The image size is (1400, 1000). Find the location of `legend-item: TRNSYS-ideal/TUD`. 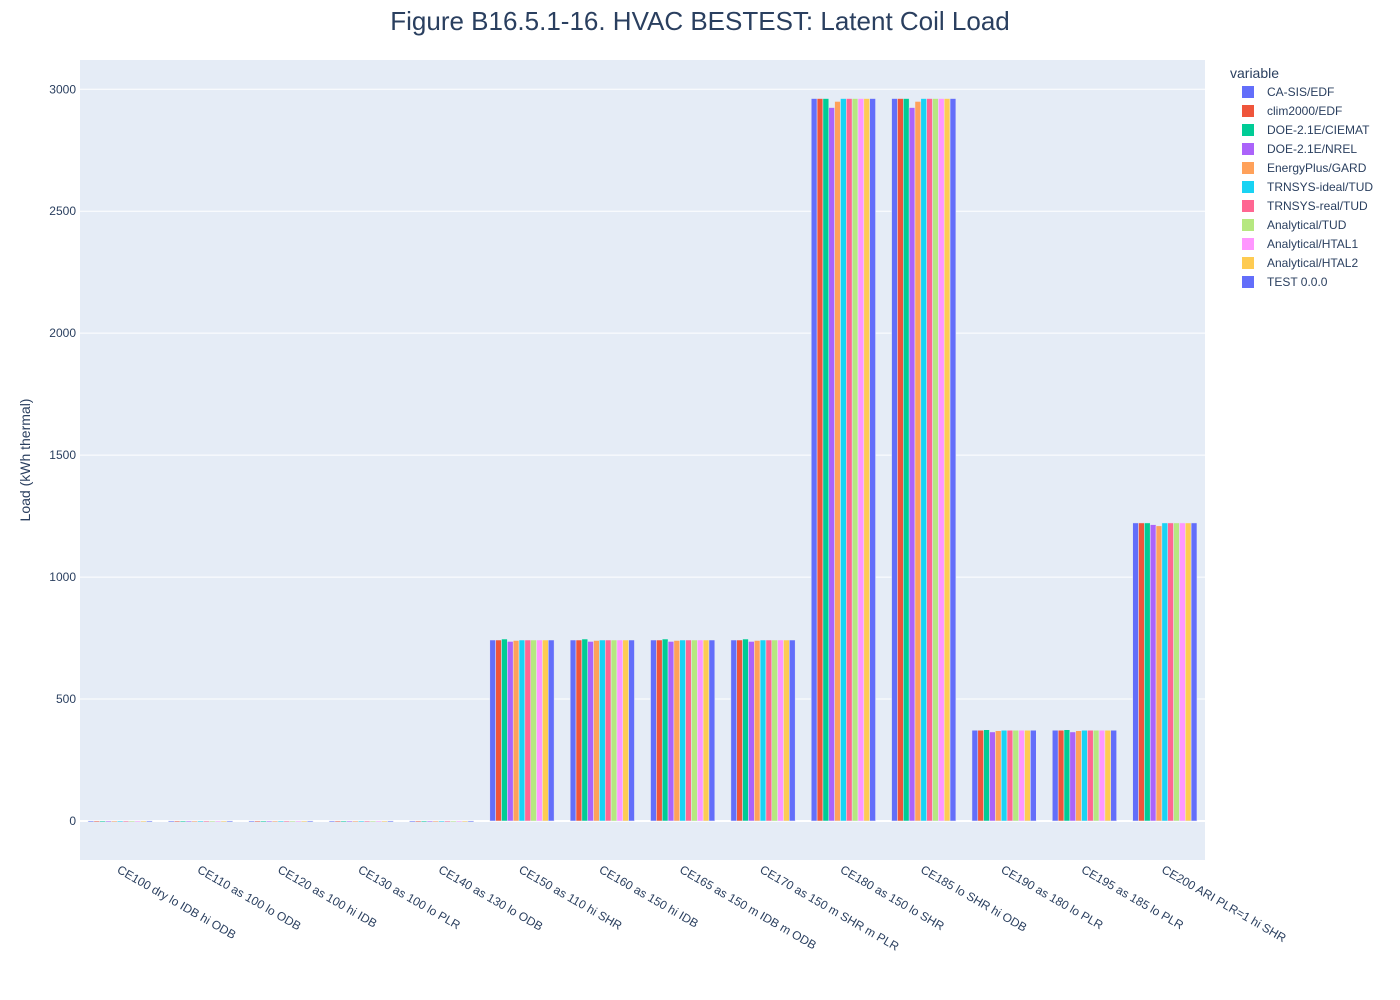

legend-item: TRNSYS-ideal/TUD is located at coordinates (1320, 187).